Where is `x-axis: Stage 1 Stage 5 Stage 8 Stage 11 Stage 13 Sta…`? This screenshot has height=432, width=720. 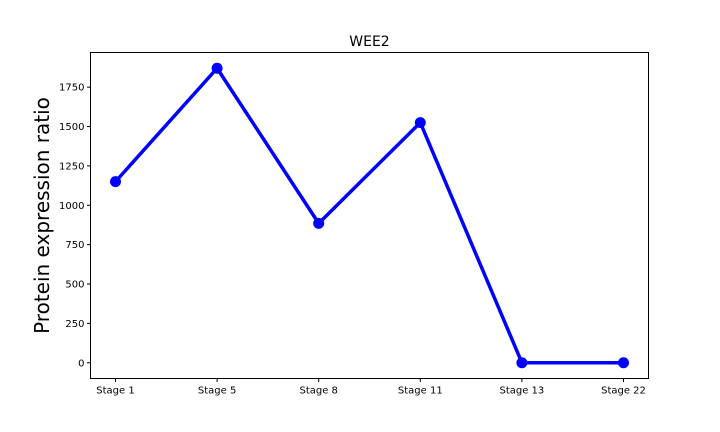
x-axis: Stage 1 Stage 5 Stage 8 Stage 11 Stage 13 Sta… is located at coordinates (371, 387).